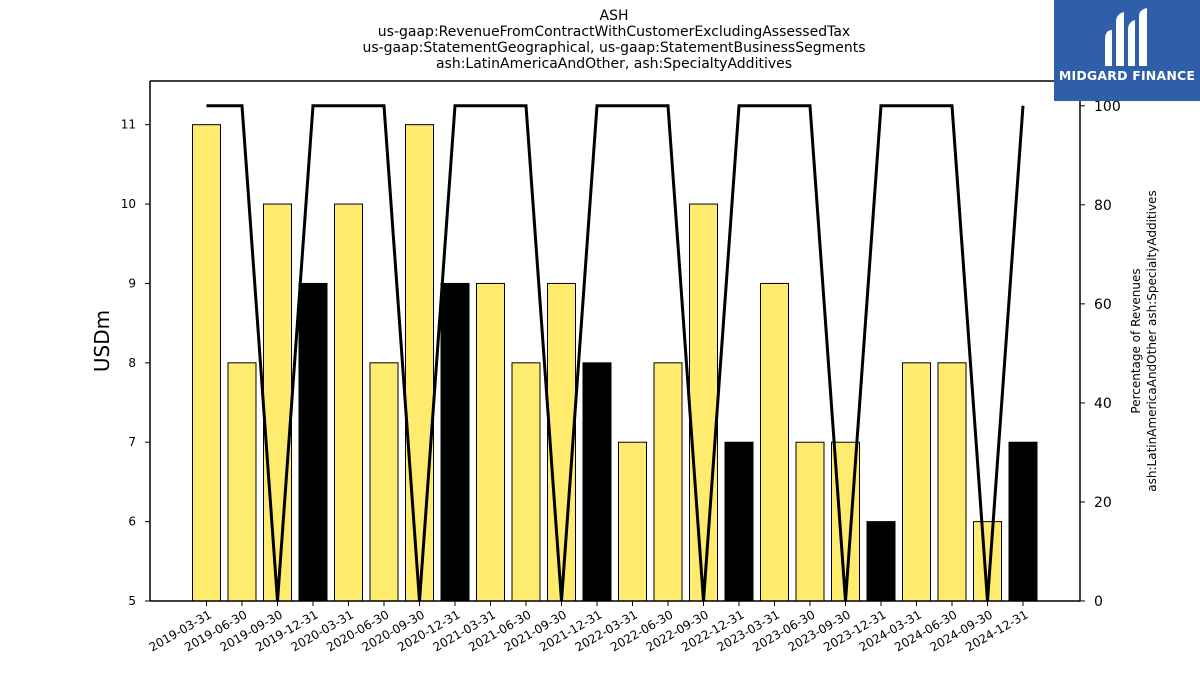 This screenshot has width=1200, height=675. I want to click on y-tick-label: 5, so click(132, 601).